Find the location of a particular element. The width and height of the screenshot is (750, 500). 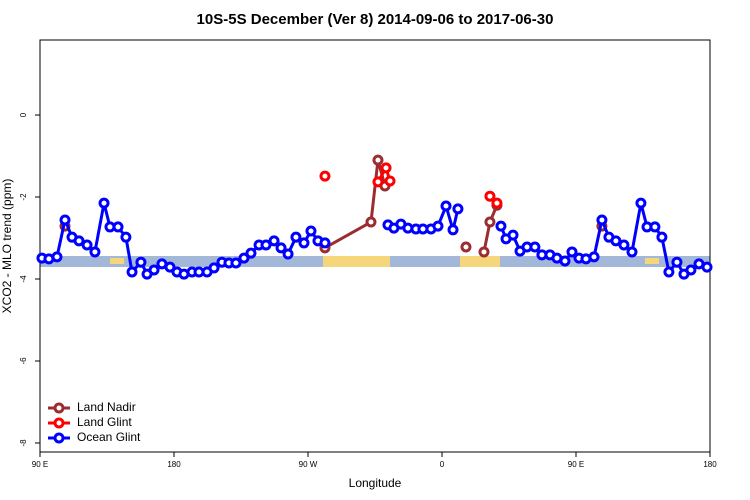

map-strip is located at coordinates (375, 261).